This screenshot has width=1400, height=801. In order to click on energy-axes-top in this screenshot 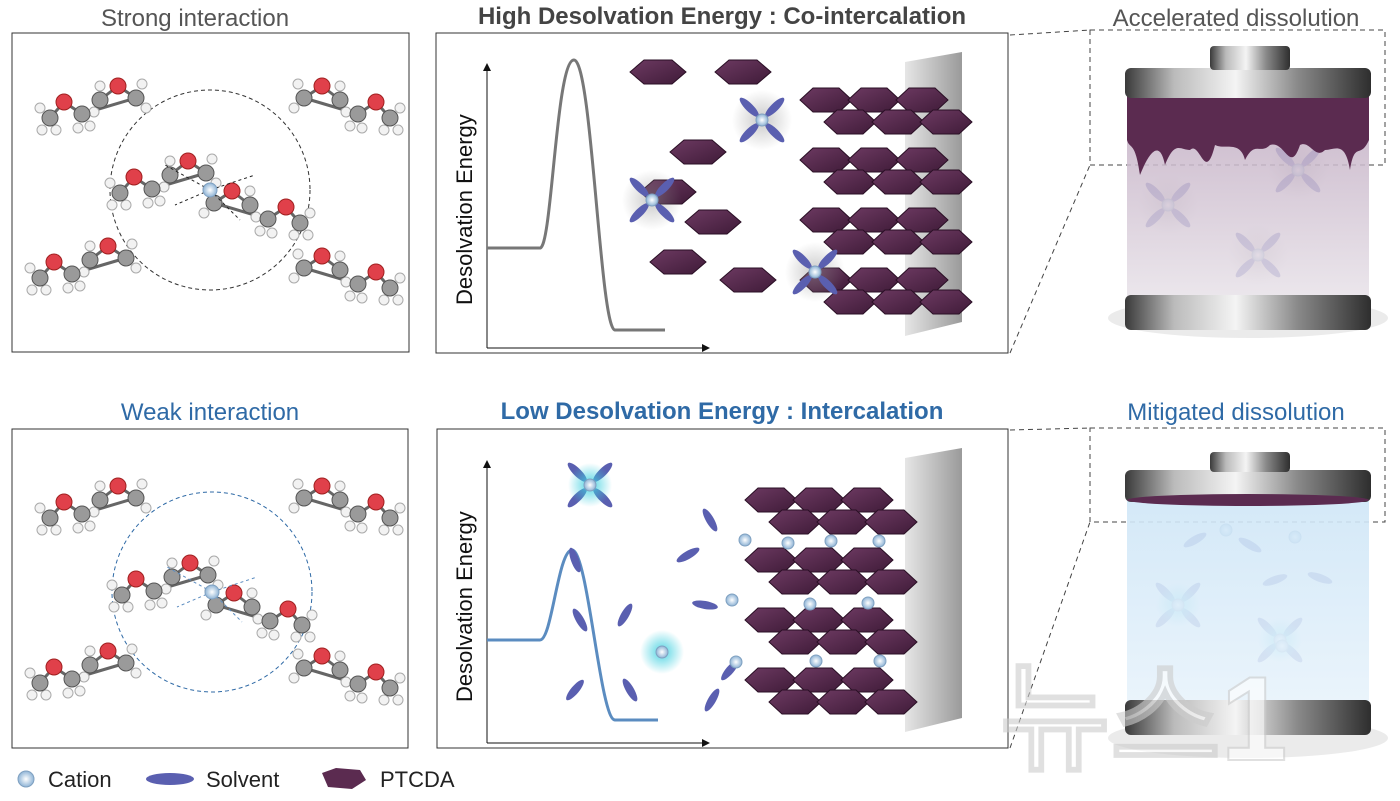, I will do `click(596, 207)`.